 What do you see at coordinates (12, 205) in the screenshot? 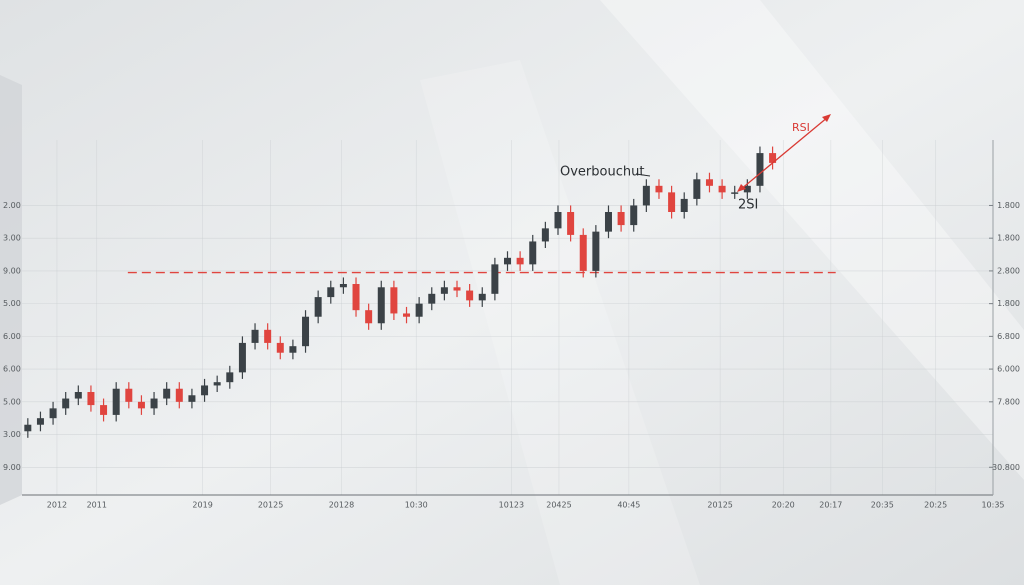
I see `y-tick-label: 2.00` at bounding box center [12, 205].